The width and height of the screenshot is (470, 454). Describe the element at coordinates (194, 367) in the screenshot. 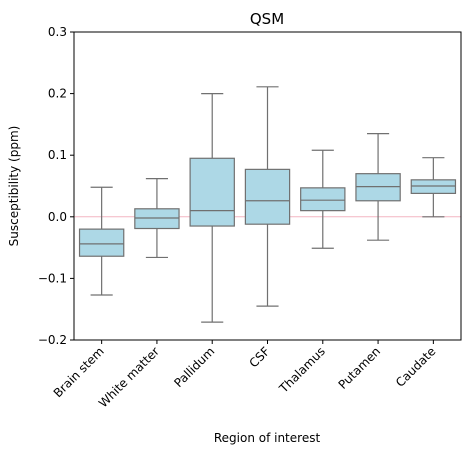

I see `x-tick-label: Pallidum` at that location.